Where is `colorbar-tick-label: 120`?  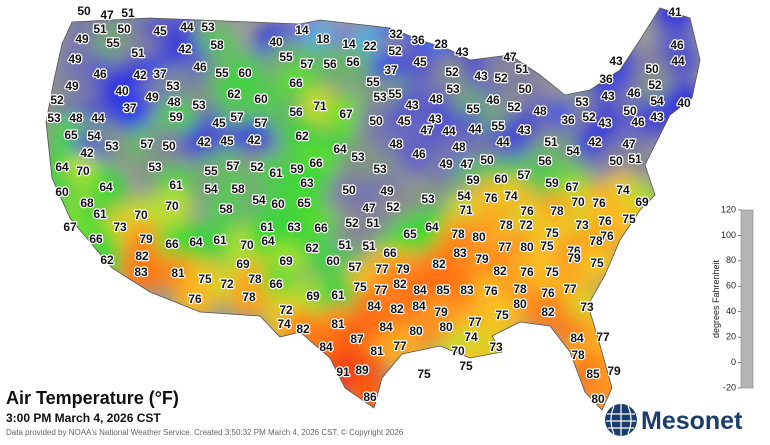 colorbar-tick-label: 120 is located at coordinates (728, 209).